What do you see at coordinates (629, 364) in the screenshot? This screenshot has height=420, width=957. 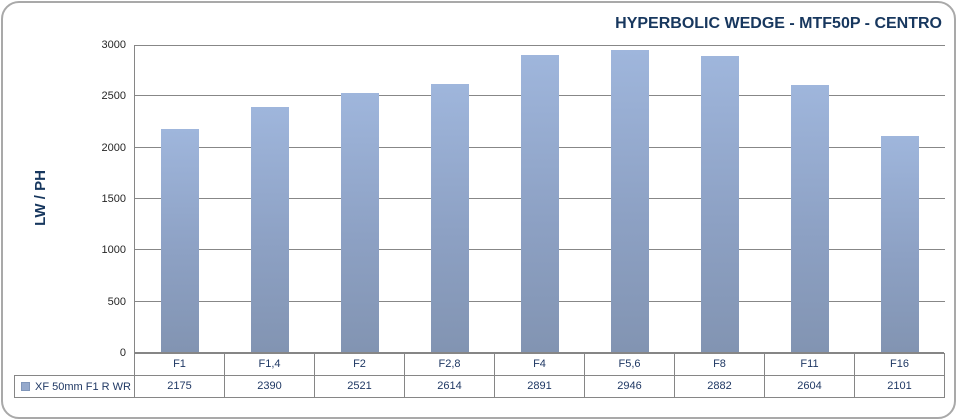 I see `category-cell: F5,6` at bounding box center [629, 364].